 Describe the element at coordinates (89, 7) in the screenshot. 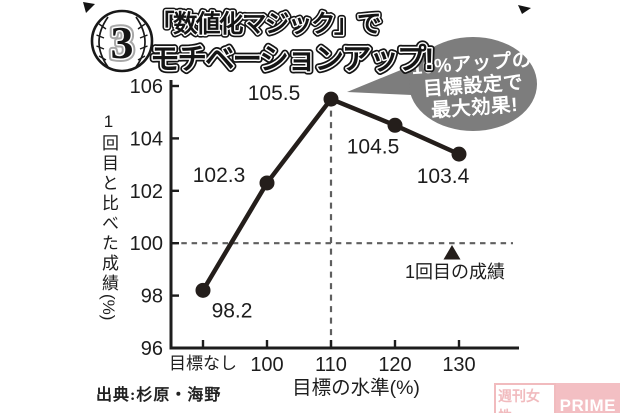

I see `sparkle-mark-left-icon` at that location.